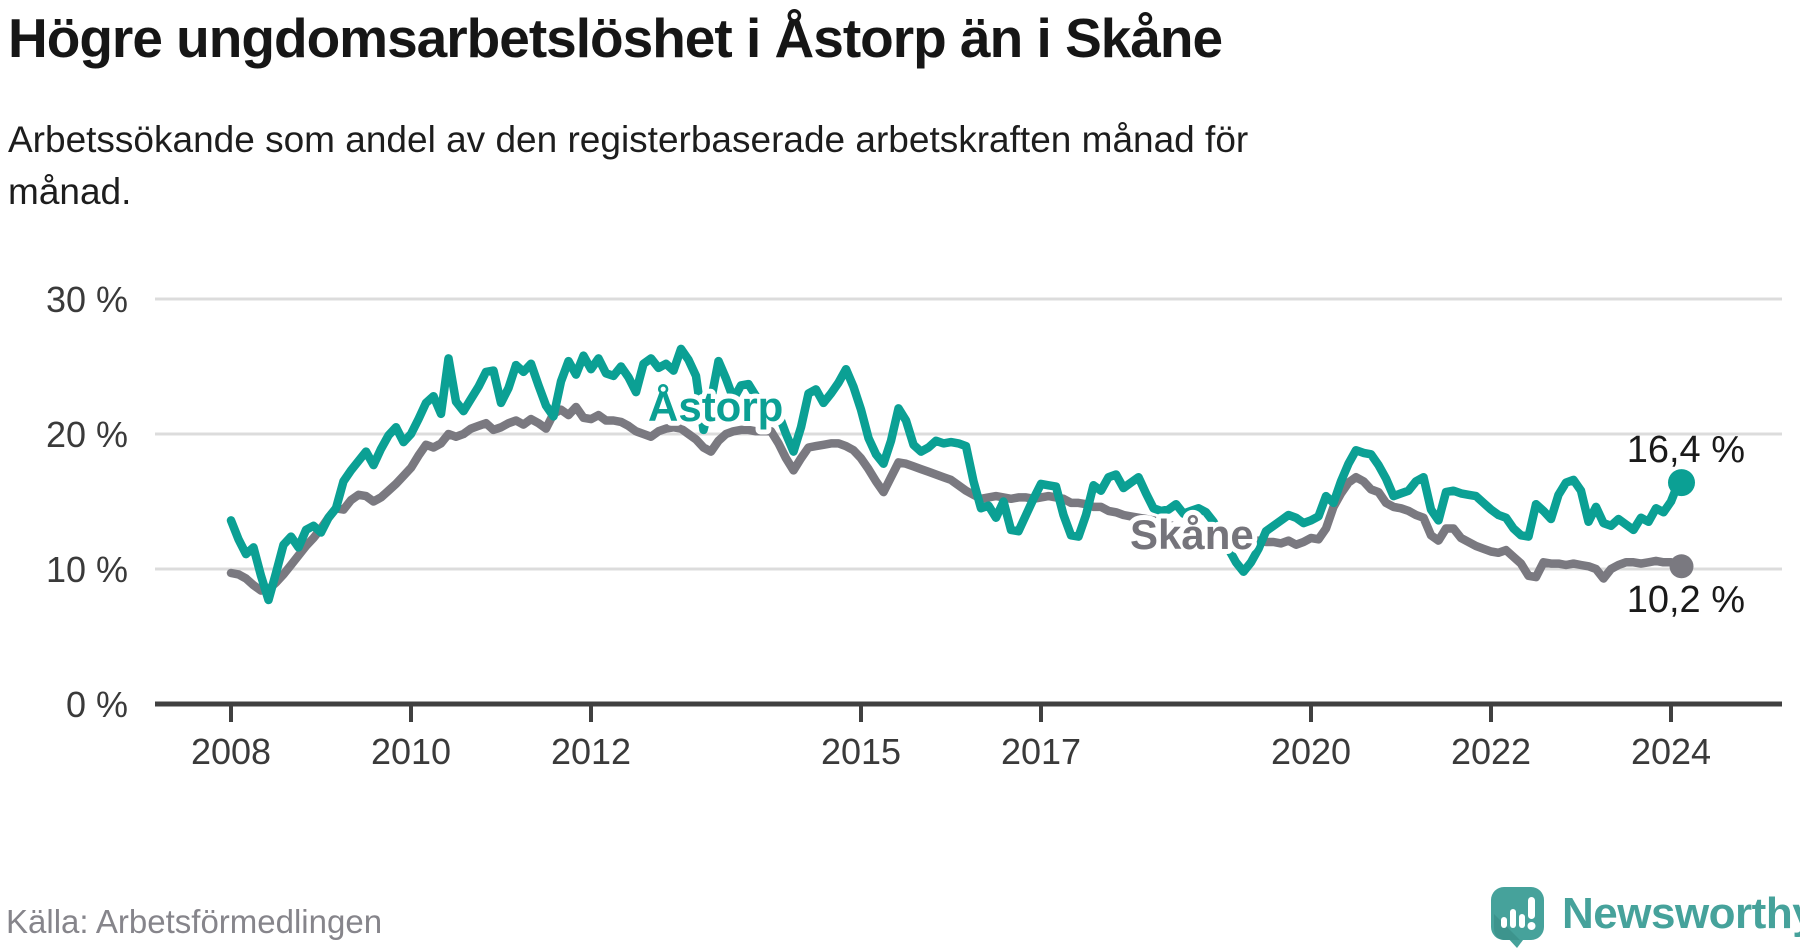 The width and height of the screenshot is (1800, 948). I want to click on source-note: Källa: Arbetsförmedlingen, so click(194, 921).